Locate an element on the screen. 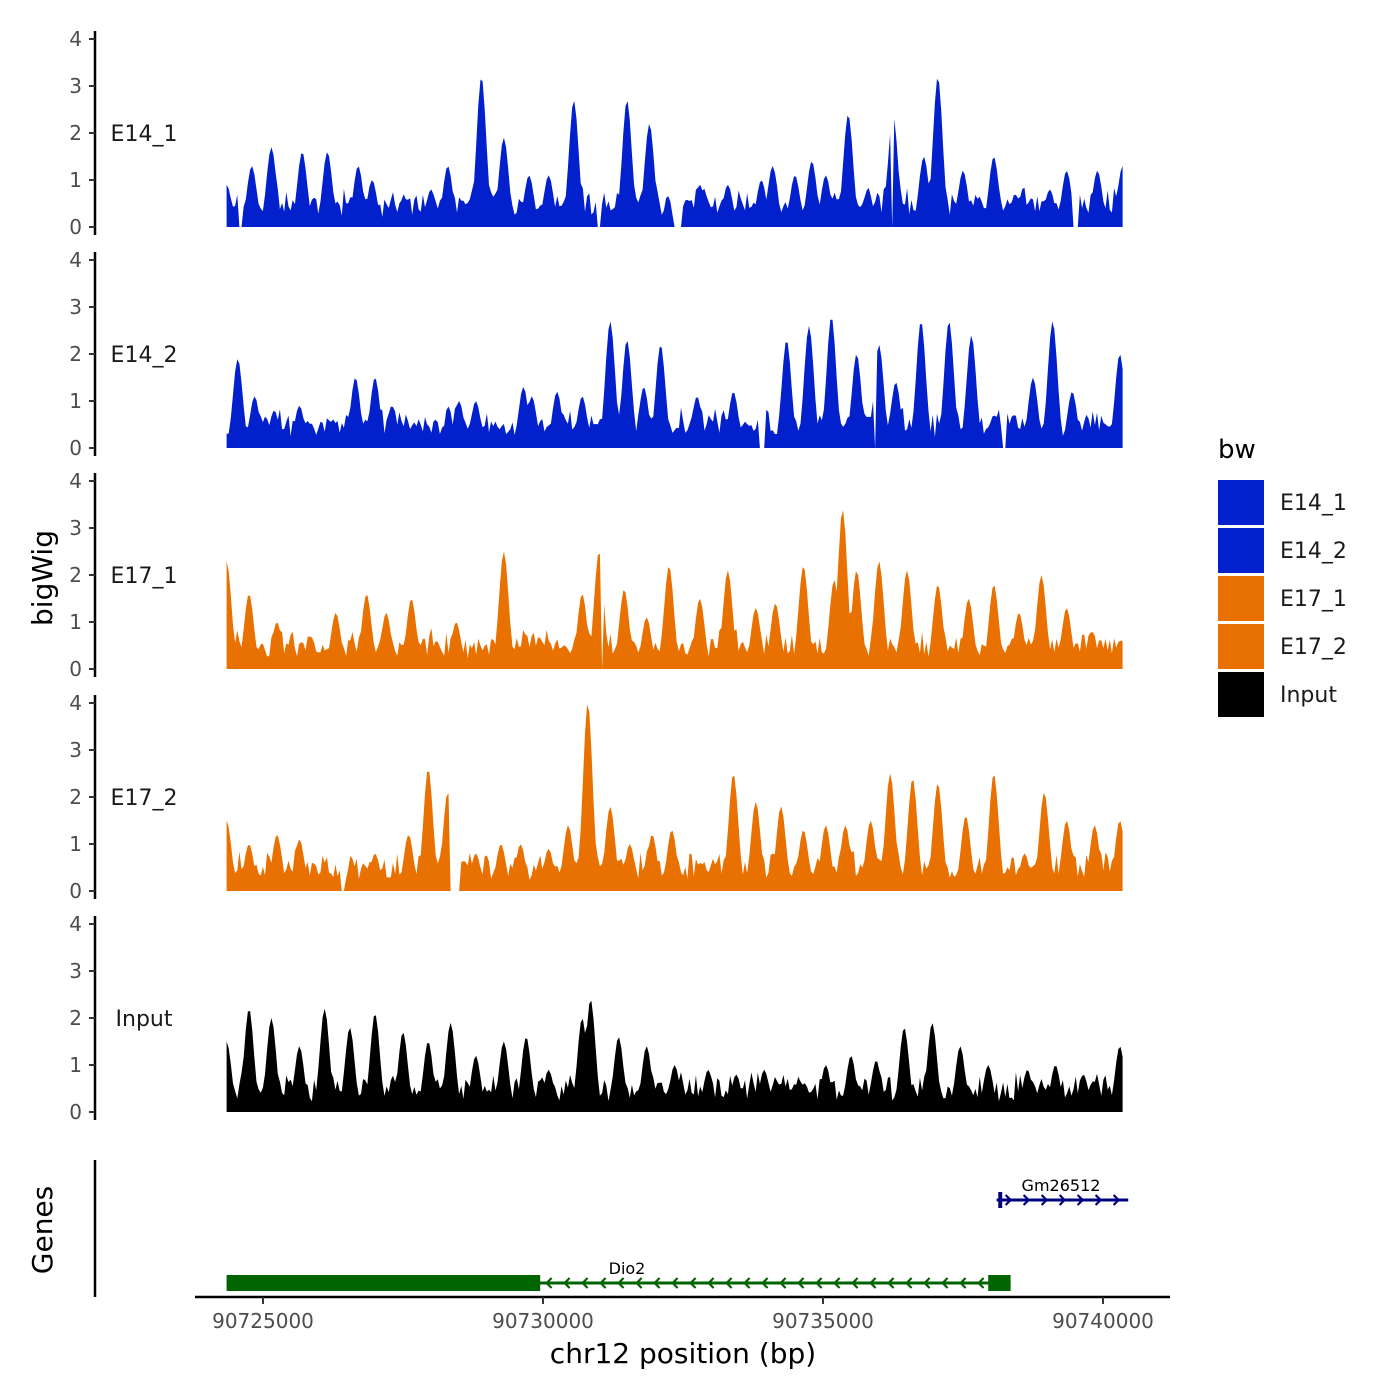 This screenshot has width=1400, height=1400. signal-area-Input is located at coordinates (674, 1056).